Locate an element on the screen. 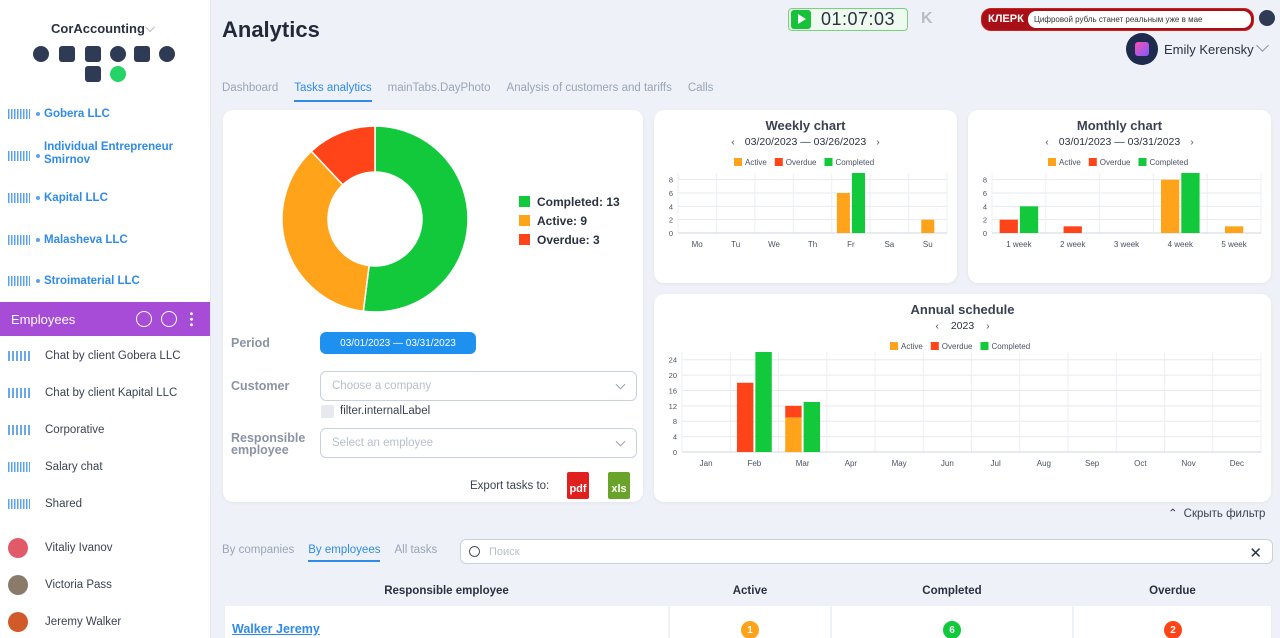  tab-calls: Calls is located at coordinates (700, 88).